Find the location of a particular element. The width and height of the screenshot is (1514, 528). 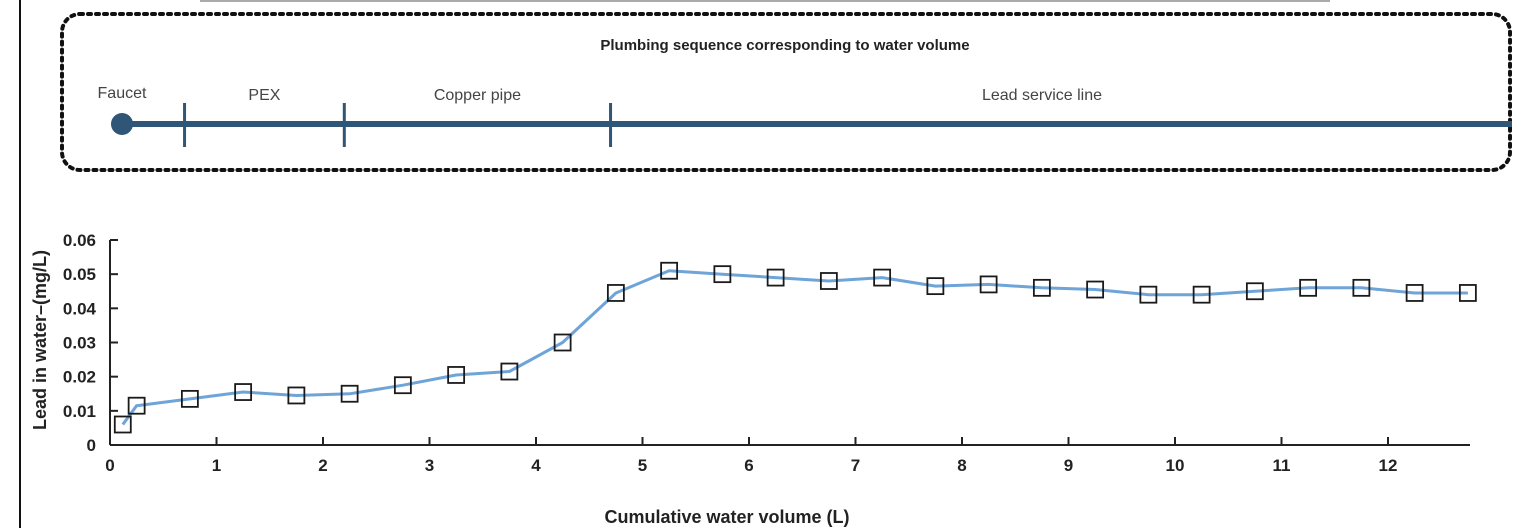

segment-label-faucet: Faucet is located at coordinates (122, 93).